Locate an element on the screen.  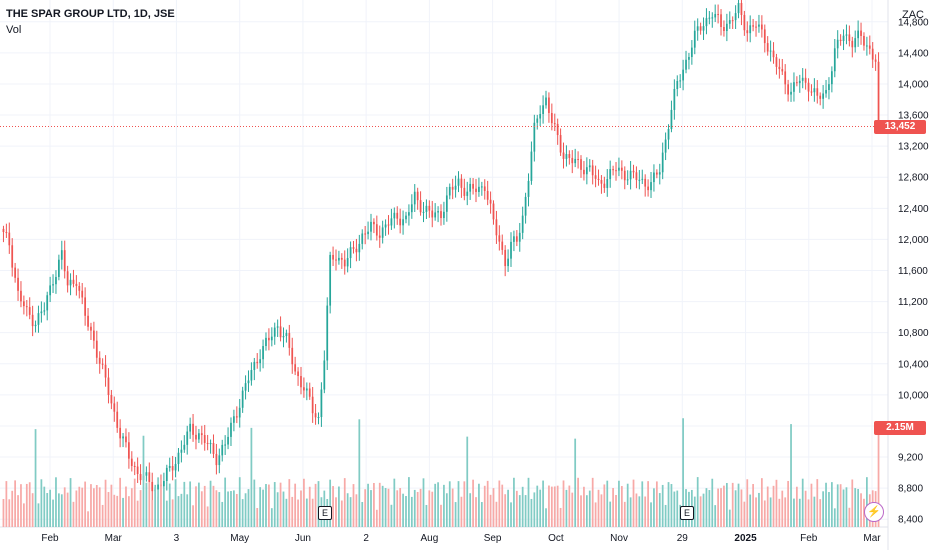
y-tick-label: 14,400 is located at coordinates (913, 53).